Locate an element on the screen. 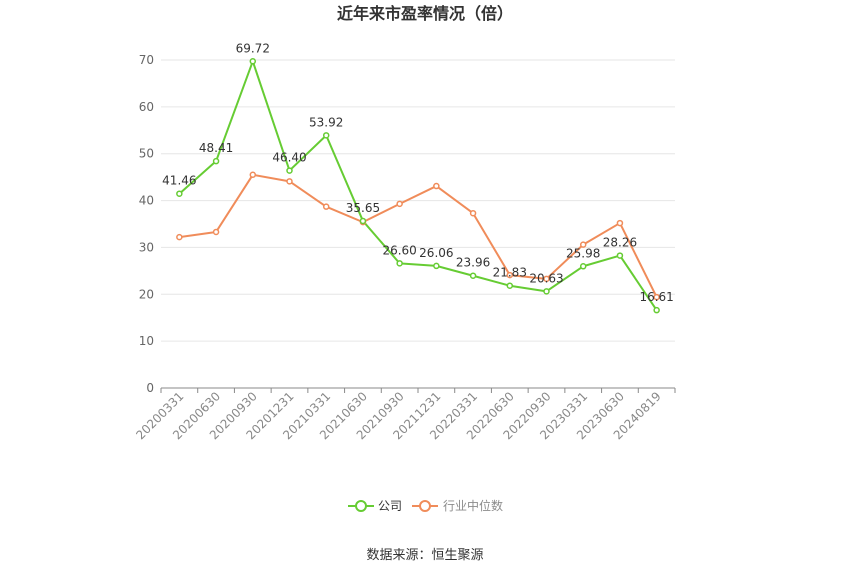 Image resolution: width=850 pixels, height=575 pixels. company-data-label: 20.63 is located at coordinates (546, 278).